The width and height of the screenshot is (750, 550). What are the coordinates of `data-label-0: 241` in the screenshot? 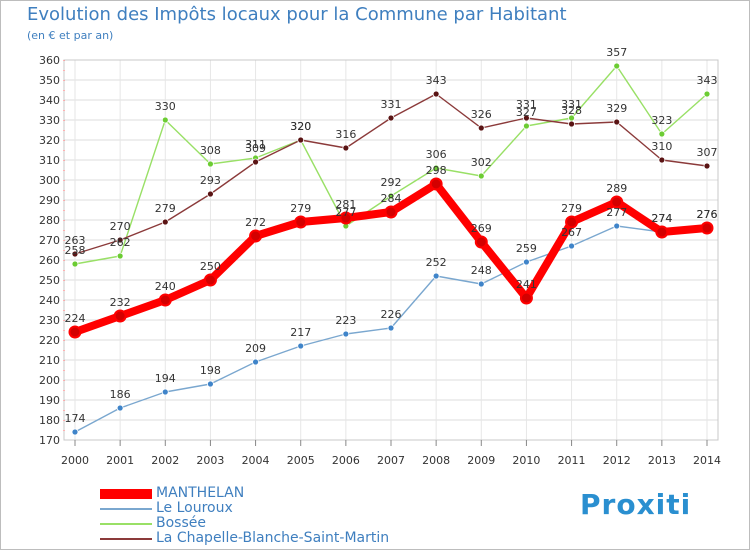 It's located at (526, 284).